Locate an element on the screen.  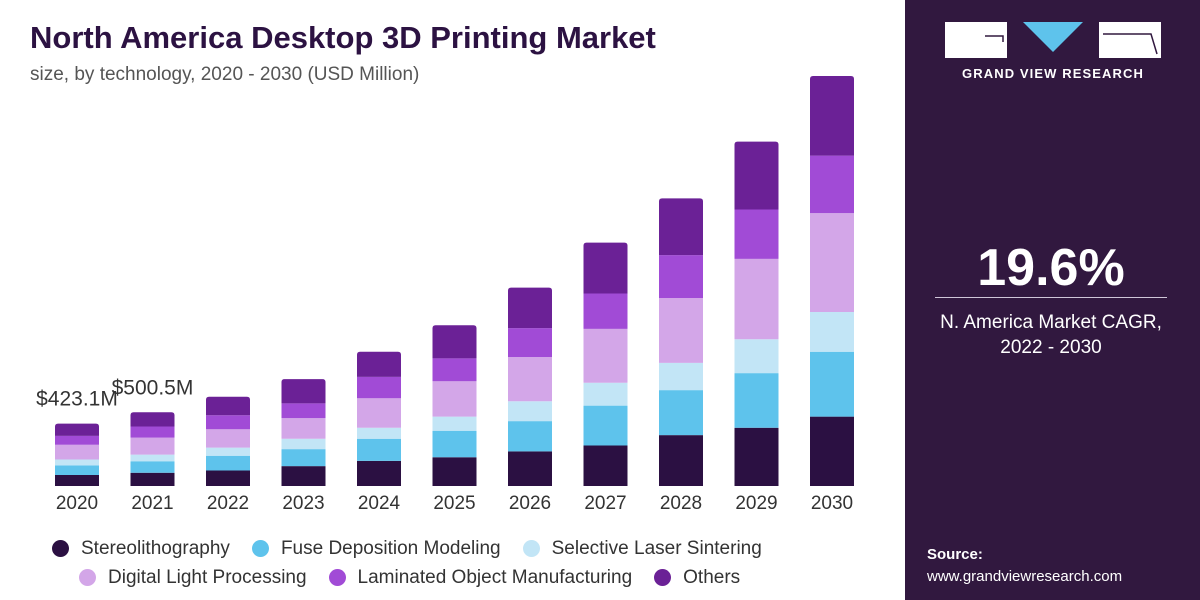
bar-segment-2023-others is located at coordinates (303, 391).